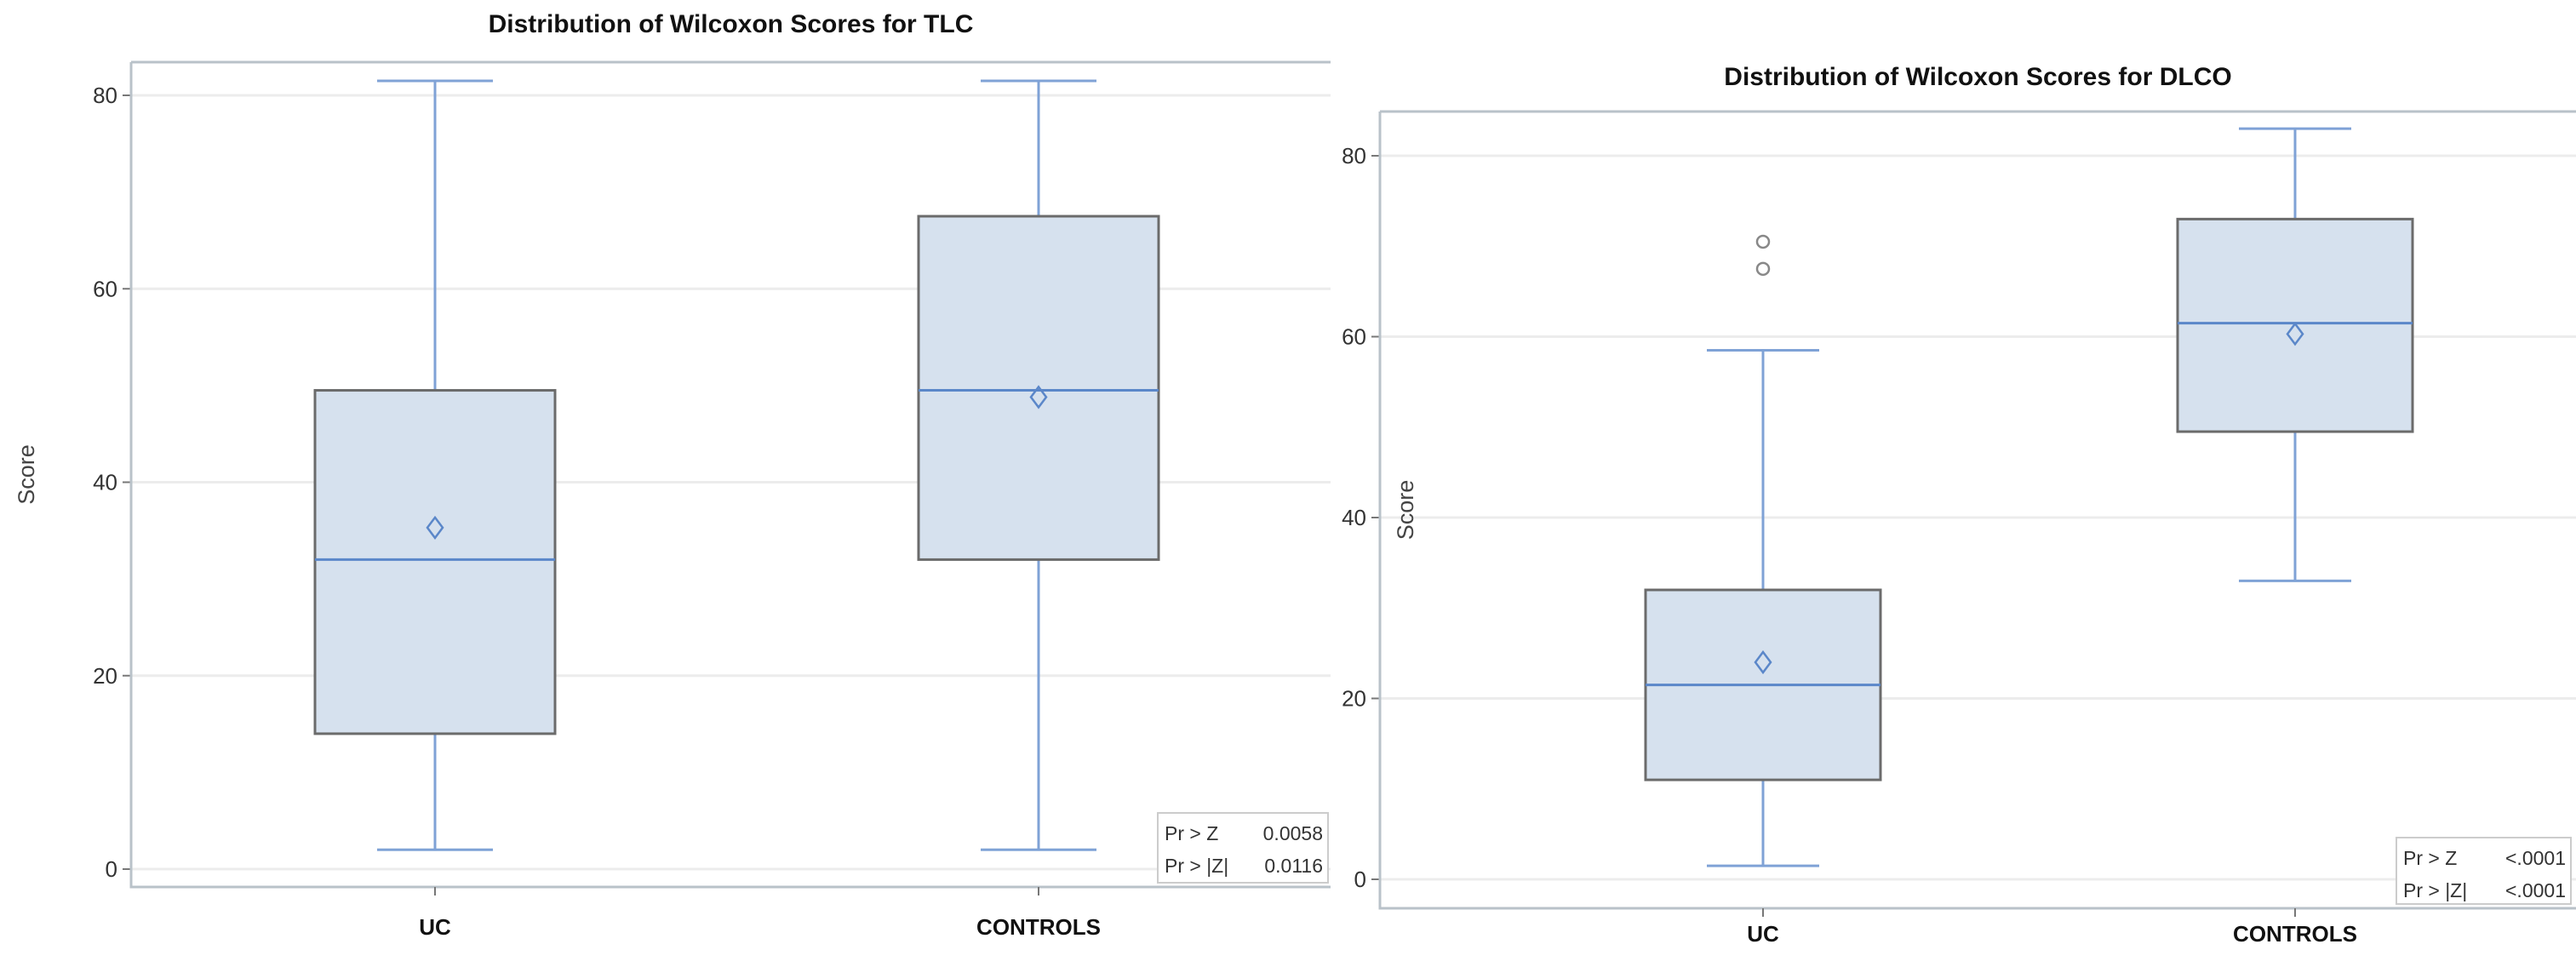 The image size is (2576, 967). I want to click on inset-value: 0.0058, so click(1293, 833).